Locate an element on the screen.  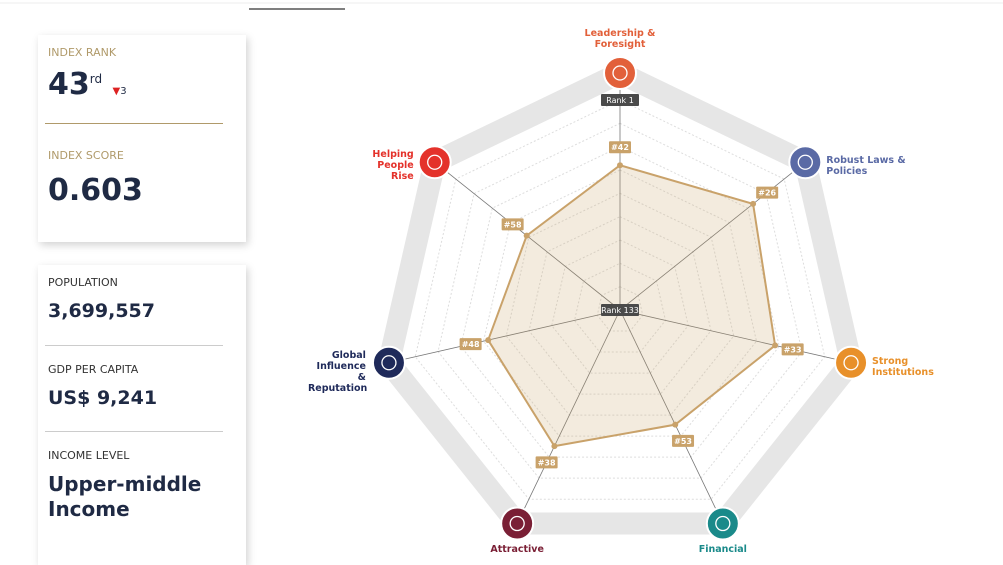
rank-label: Rank 1 is located at coordinates (620, 100).